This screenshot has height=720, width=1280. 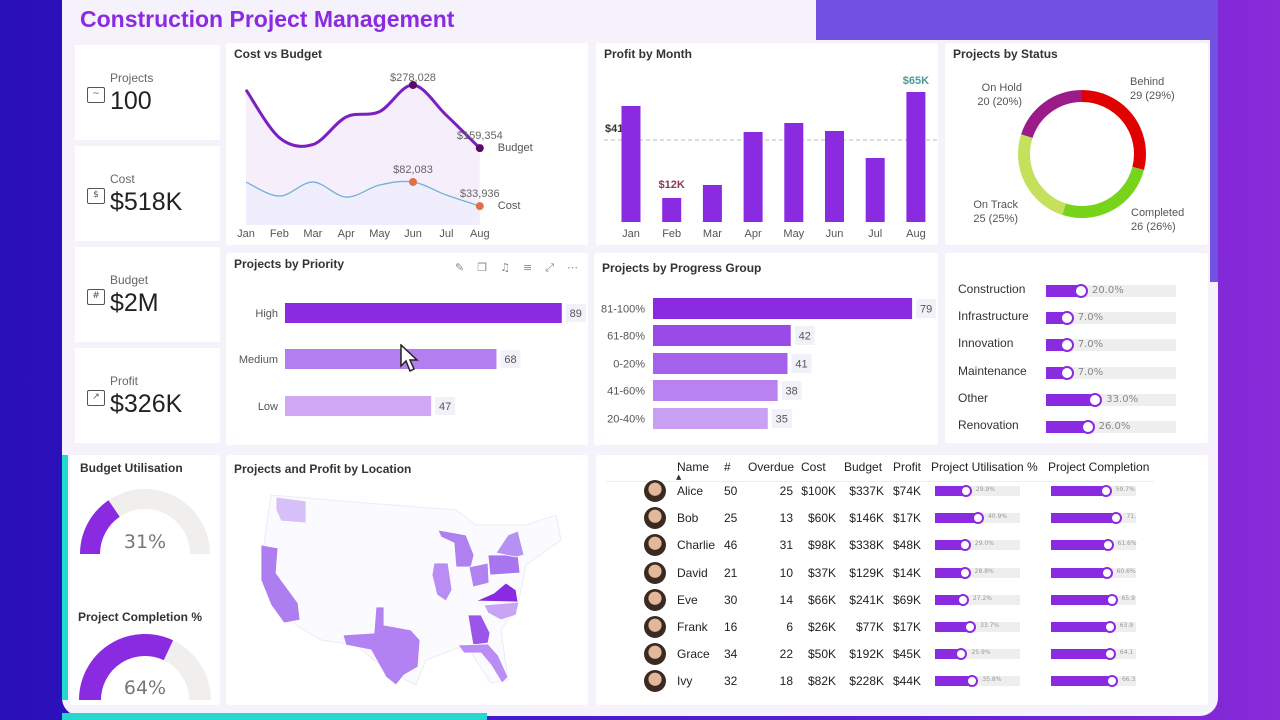 I want to click on x-tick-label: Jan, so click(x=631, y=234).